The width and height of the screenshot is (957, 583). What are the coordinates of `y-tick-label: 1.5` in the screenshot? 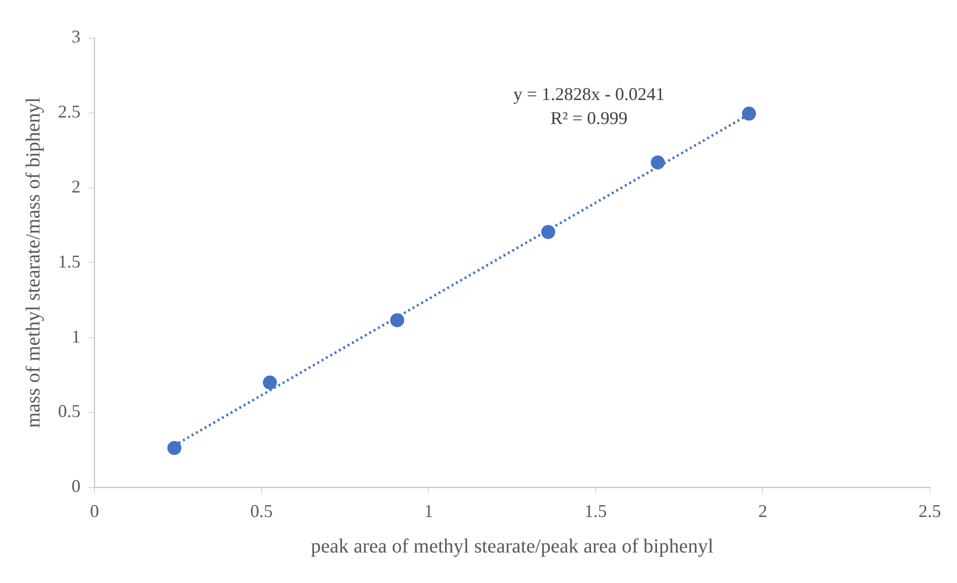 It's located at (69, 261).